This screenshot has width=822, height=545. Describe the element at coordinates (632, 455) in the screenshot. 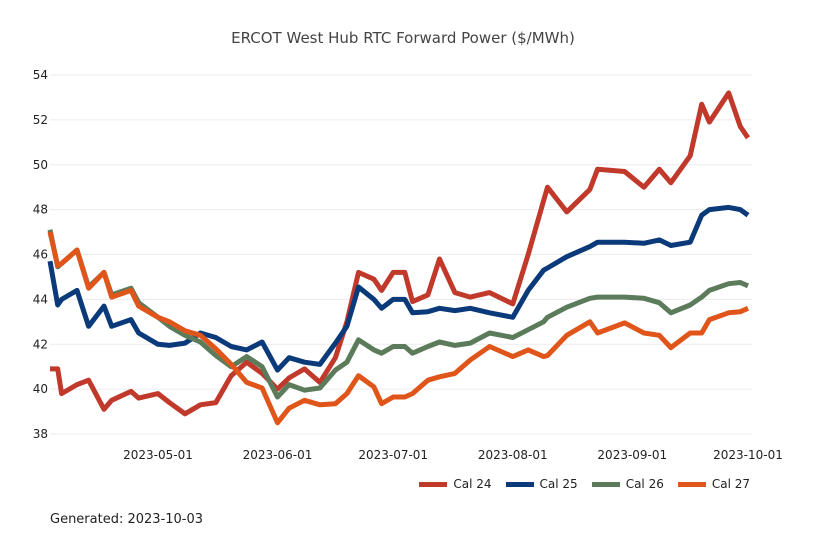

I see `x-tick-label: 2023-09-01` at that location.